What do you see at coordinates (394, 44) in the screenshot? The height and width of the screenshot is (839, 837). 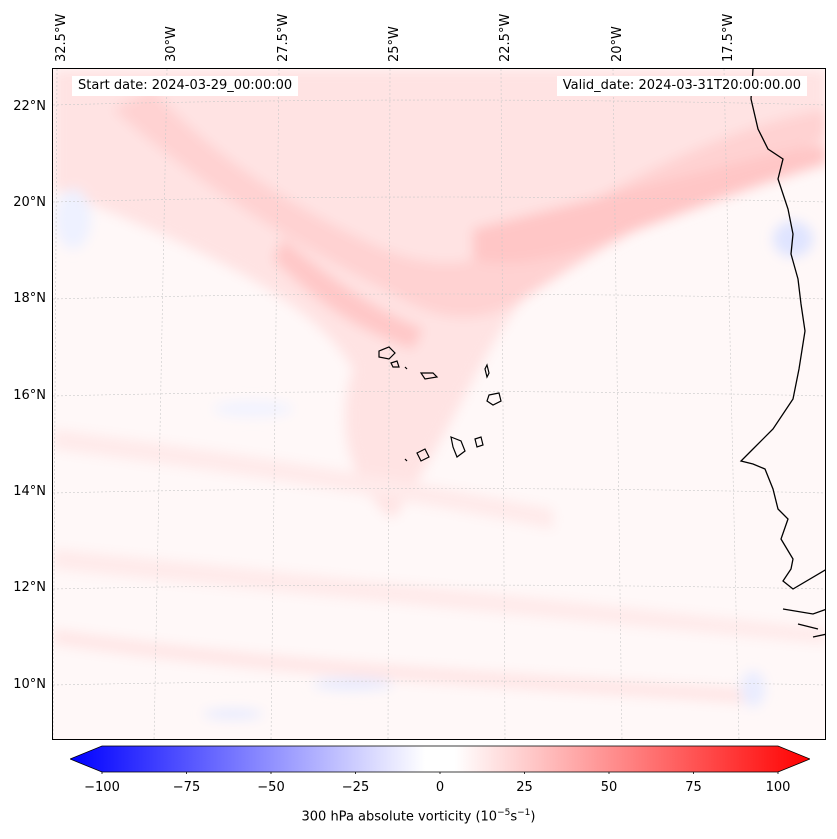 I see `lon-label-25w: 25°W` at bounding box center [394, 44].